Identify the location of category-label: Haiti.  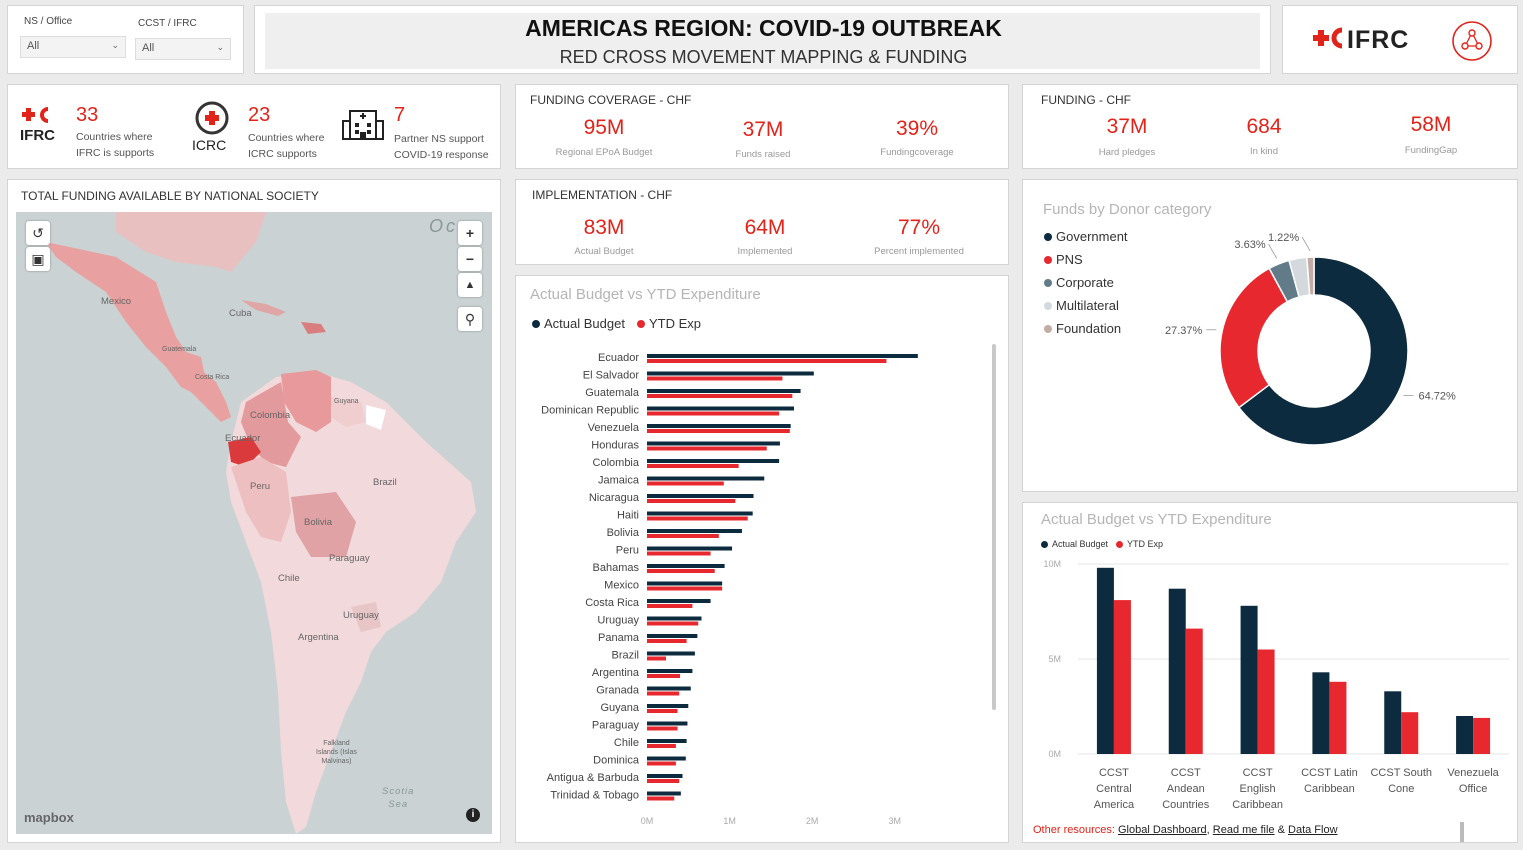
(628, 516).